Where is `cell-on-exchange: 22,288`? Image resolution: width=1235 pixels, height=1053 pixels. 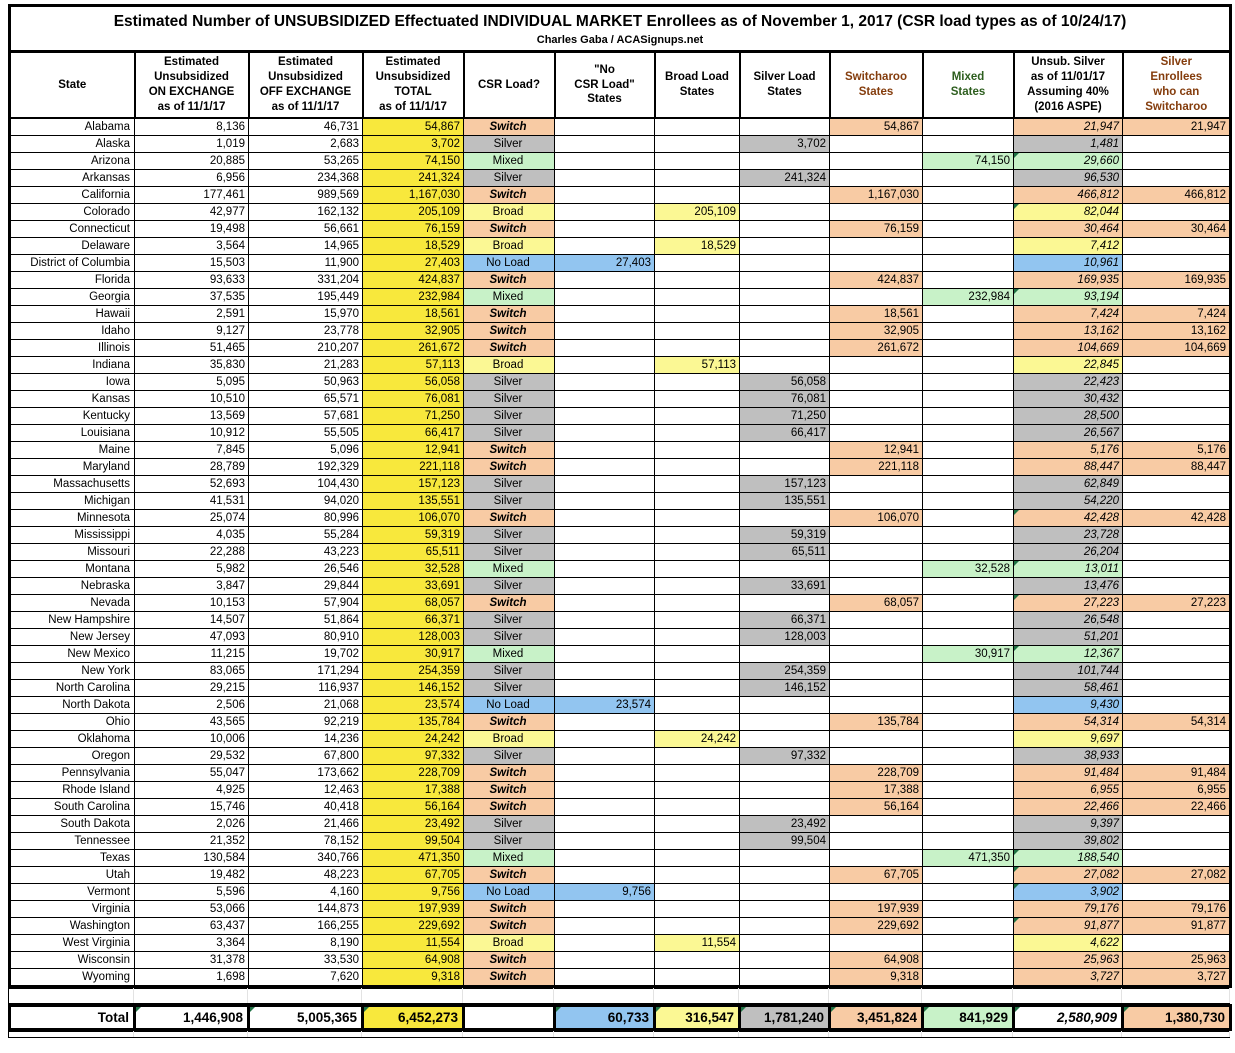
cell-on-exchange: 22,288 is located at coordinates (191, 552).